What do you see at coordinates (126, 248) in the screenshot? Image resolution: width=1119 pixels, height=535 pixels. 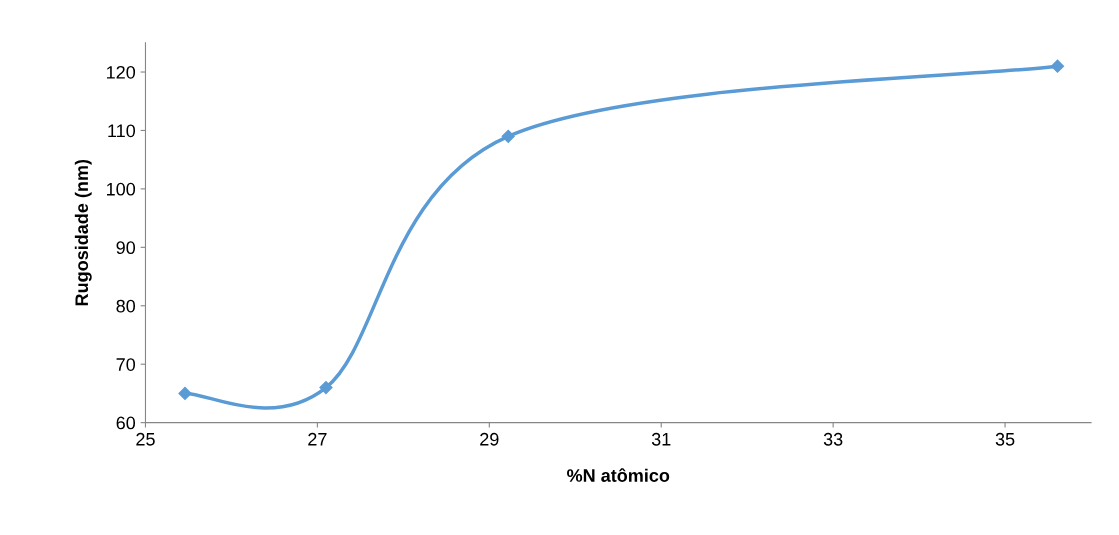 I see `y-tick-label: 90` at bounding box center [126, 248].